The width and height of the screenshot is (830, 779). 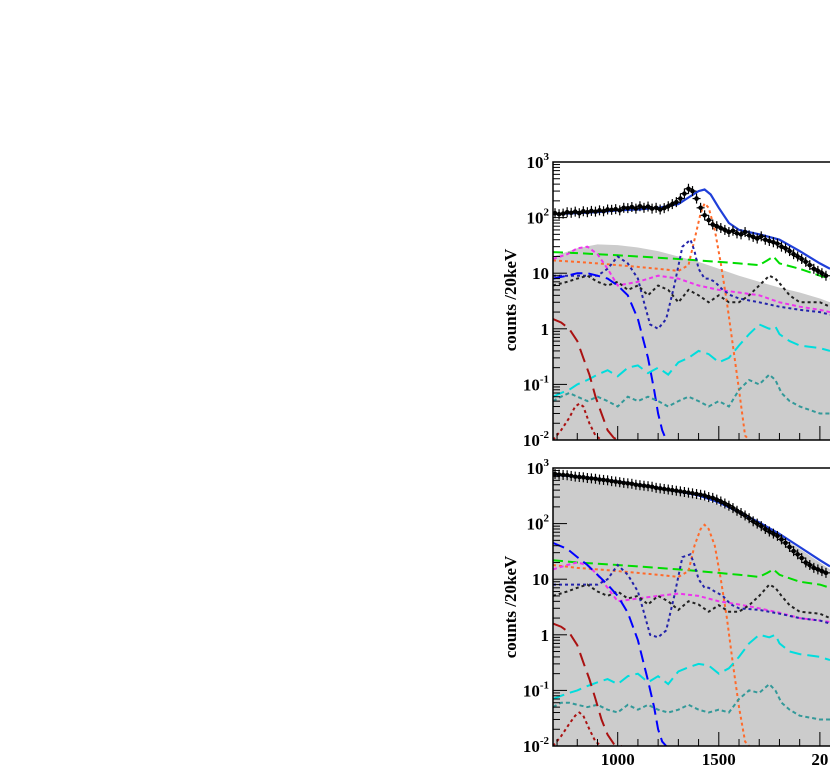 What do you see at coordinates (819, 759) in the screenshot?
I see `x-tick-label: 20` at bounding box center [819, 759].